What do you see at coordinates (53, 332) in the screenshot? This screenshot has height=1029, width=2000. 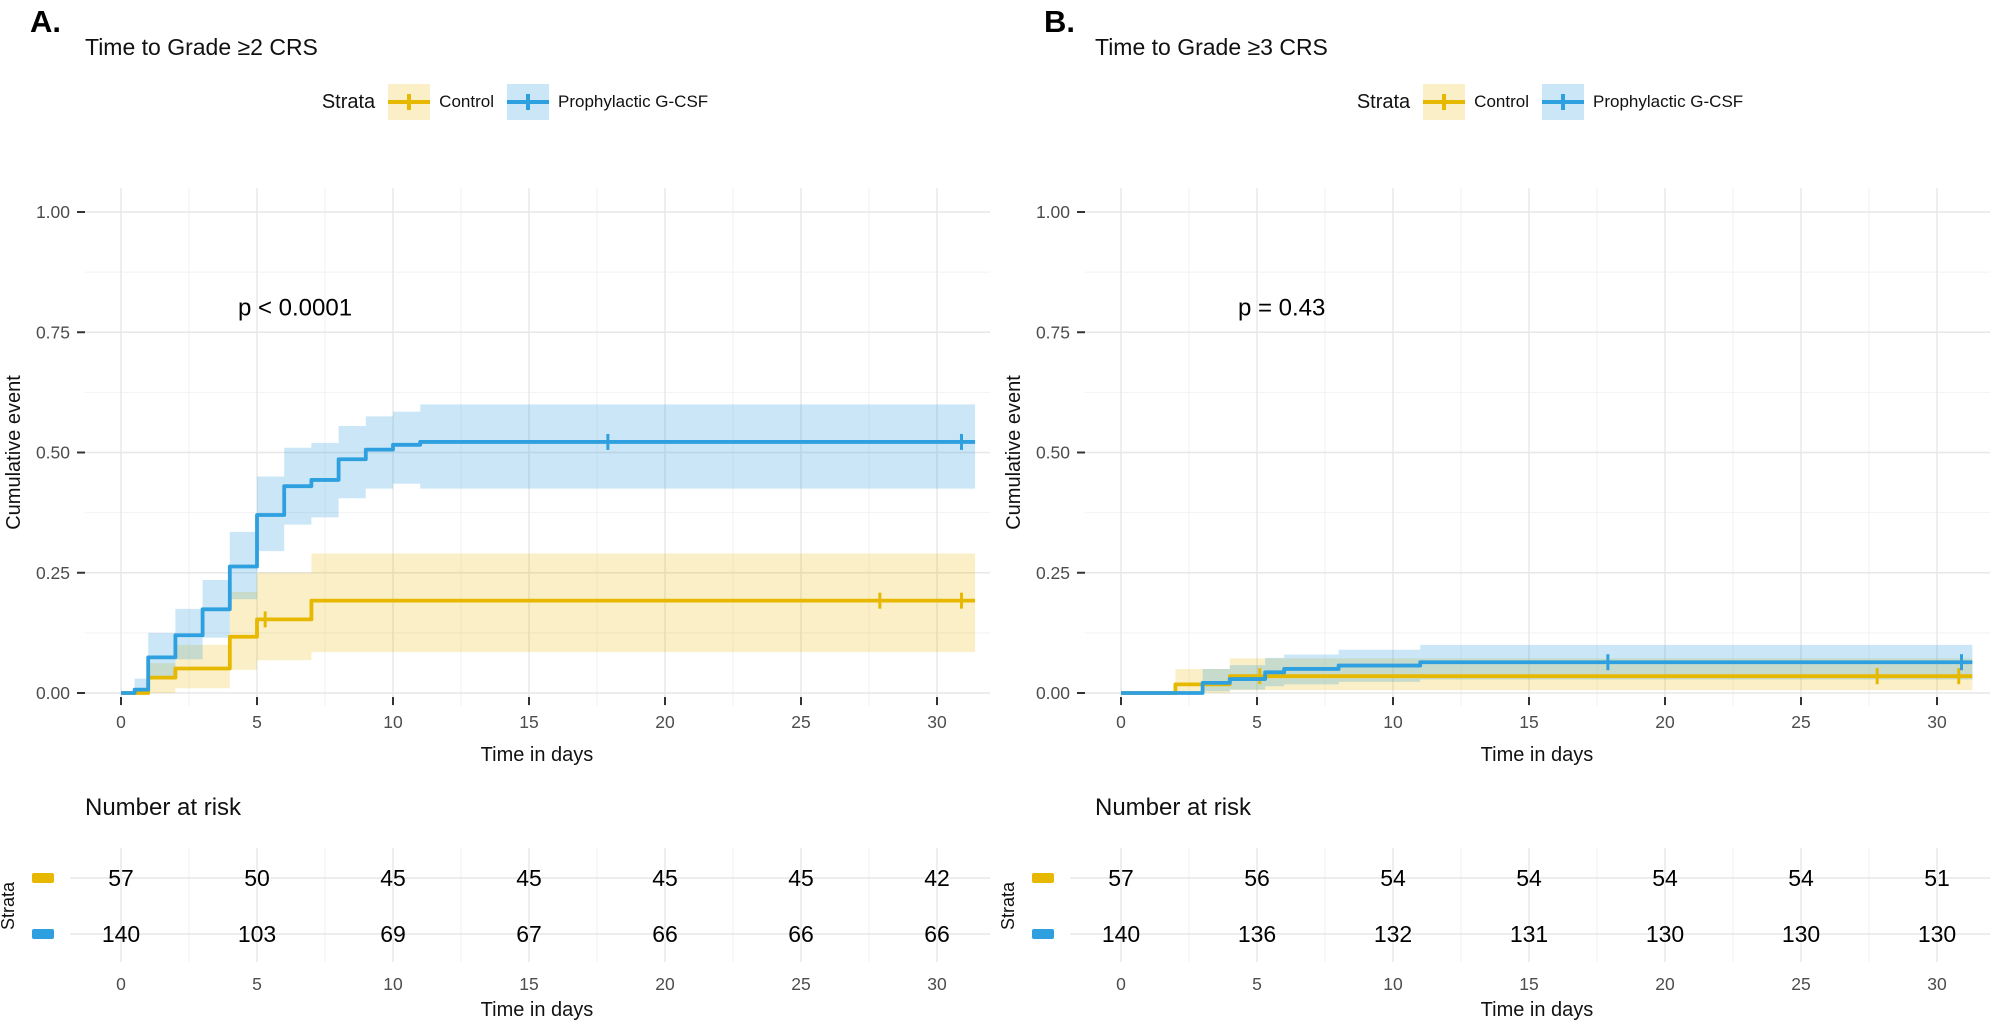 I see `y-tick-label: 0.75` at bounding box center [53, 332].